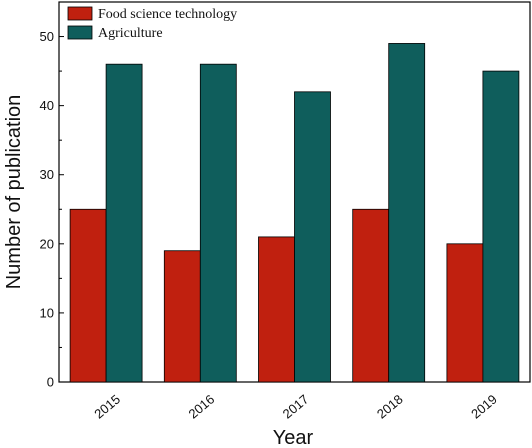 Image resolution: width=532 pixels, height=448 pixels. Describe the element at coordinates (80, 32) in the screenshot. I see `legend-swatch-agriculture` at that location.